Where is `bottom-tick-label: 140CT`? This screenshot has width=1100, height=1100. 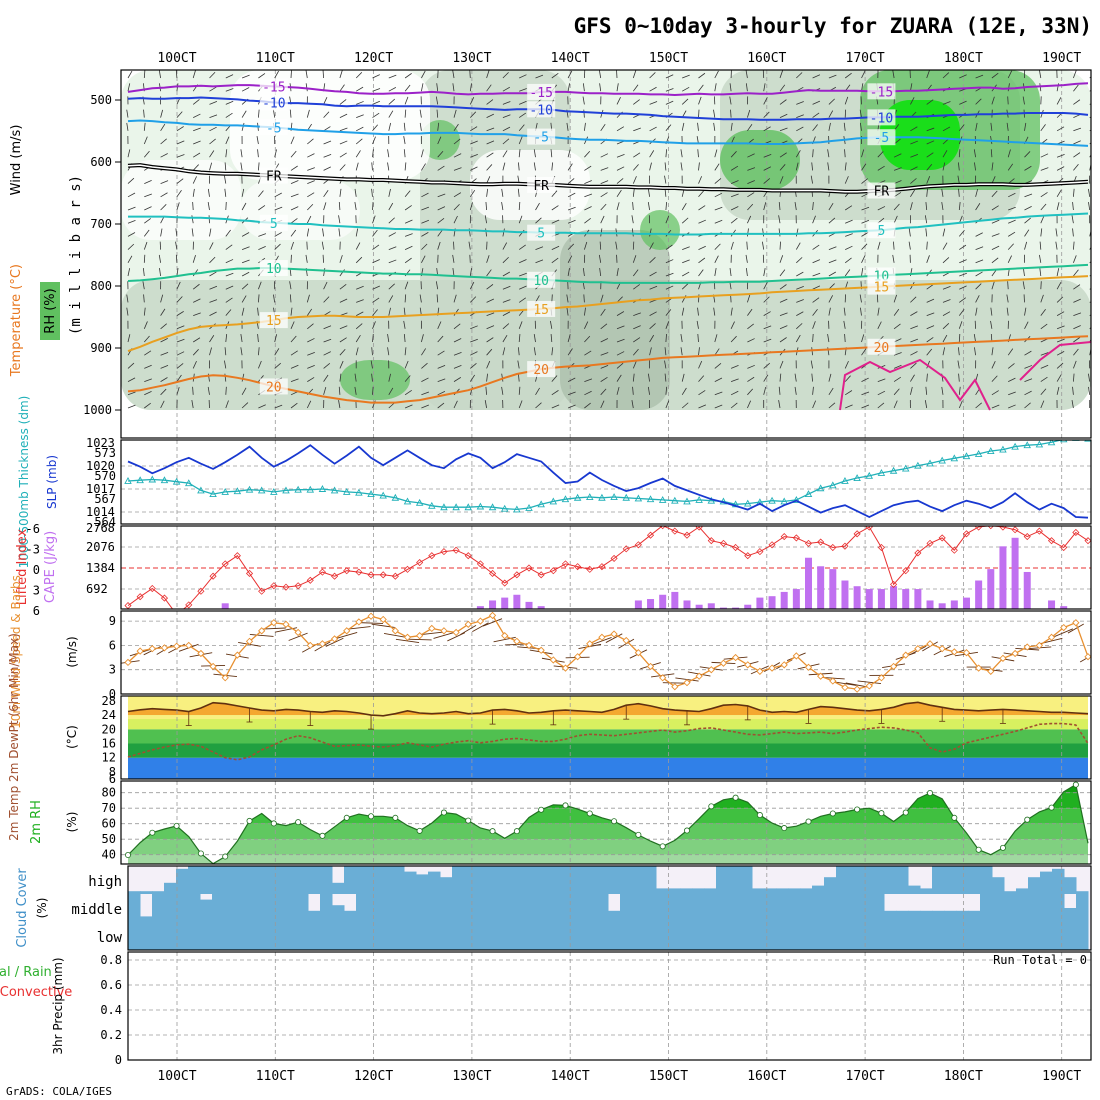 bottom-tick-label: 140CT is located at coordinates (570, 1076).